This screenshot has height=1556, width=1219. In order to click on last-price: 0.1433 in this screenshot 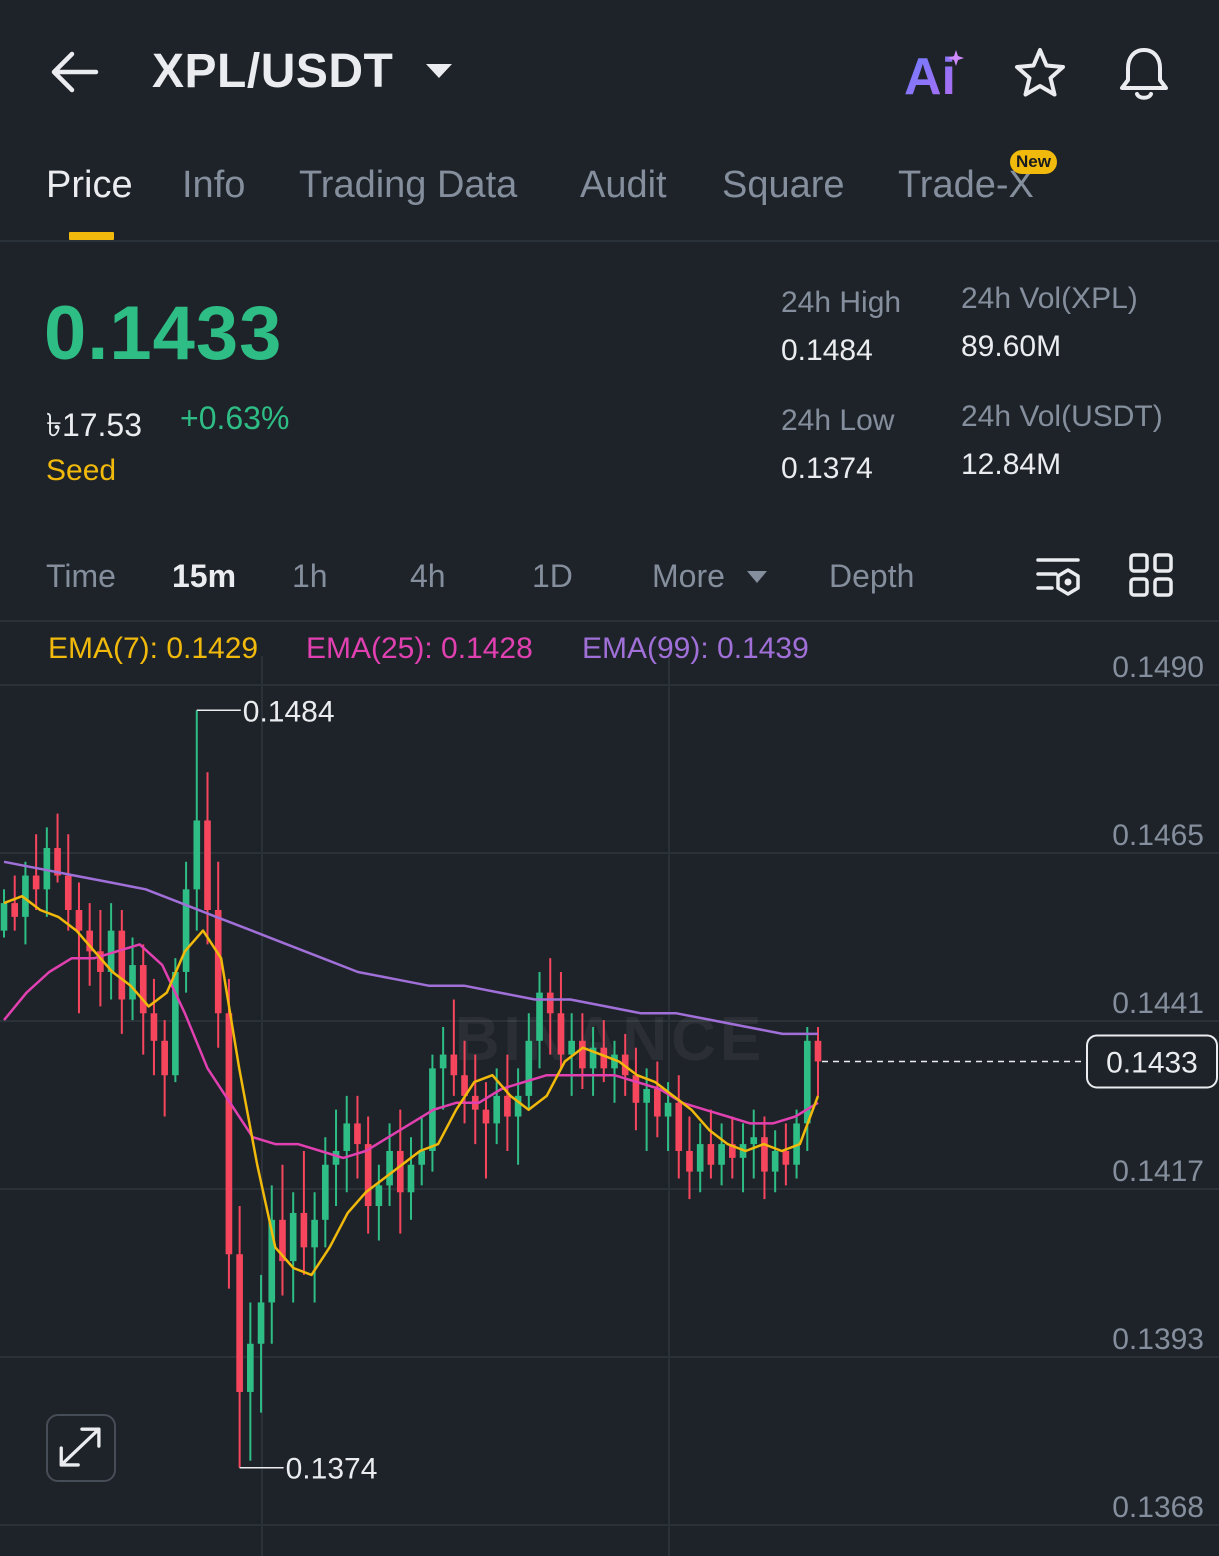, I will do `click(163, 333)`.